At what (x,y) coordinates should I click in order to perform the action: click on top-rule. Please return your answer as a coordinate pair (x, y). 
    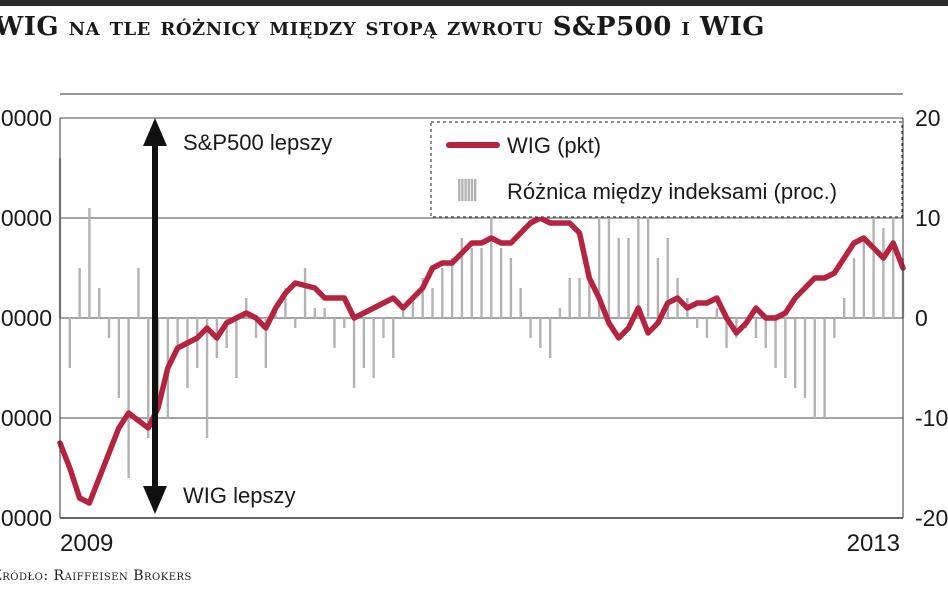
    Looking at the image, I should click on (474, 3).